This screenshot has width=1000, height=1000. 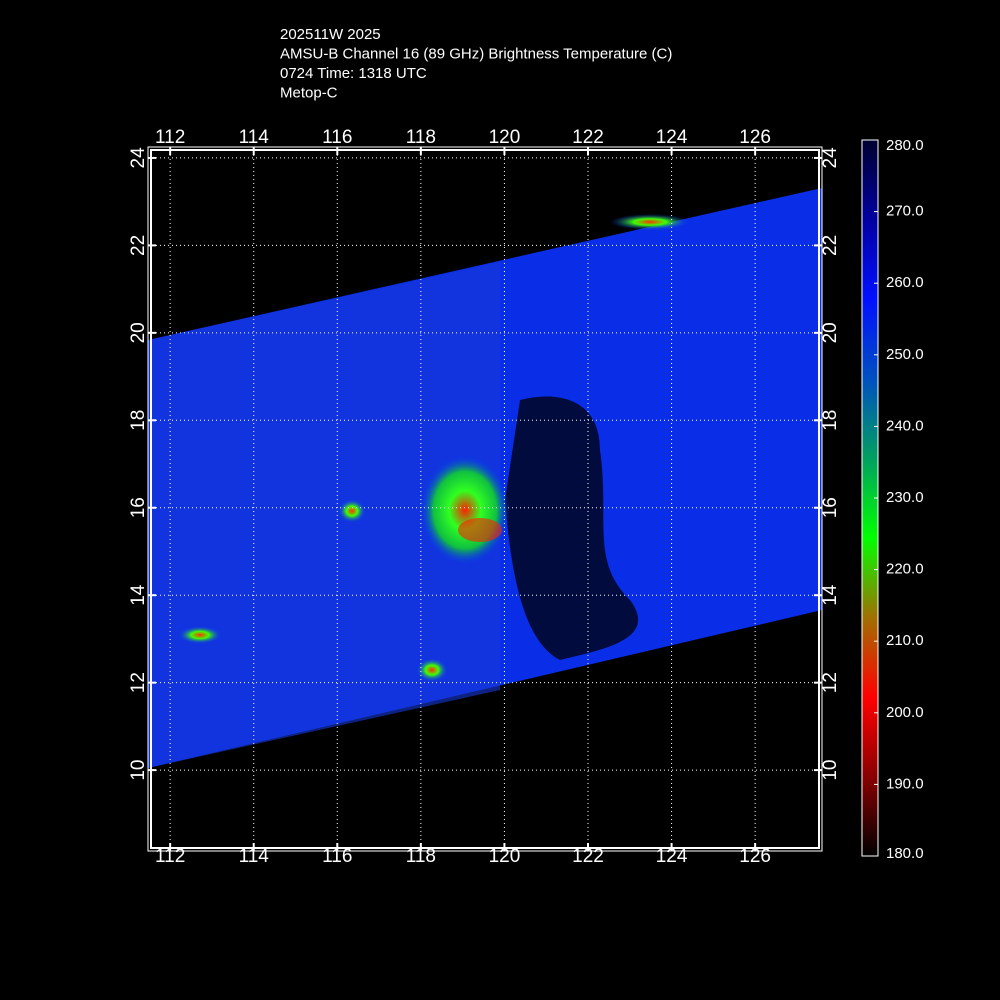 I want to click on colorbar-label: 200.0, so click(x=905, y=712).